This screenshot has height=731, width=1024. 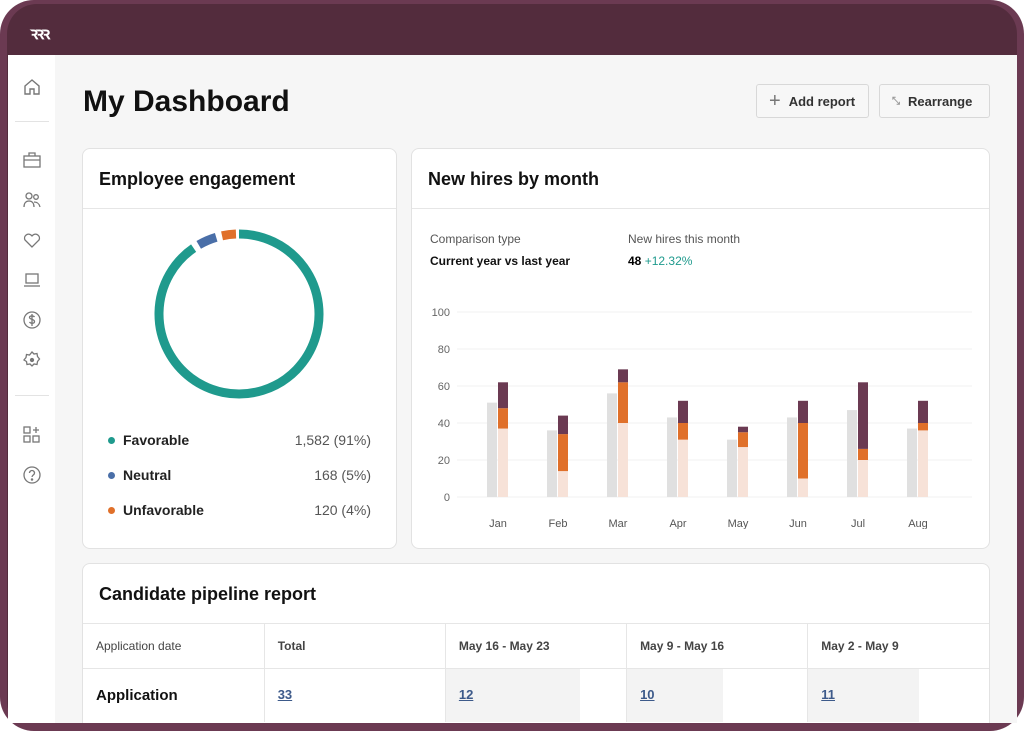 I want to click on bar-segment-2-Apr, so click(x=683, y=431).